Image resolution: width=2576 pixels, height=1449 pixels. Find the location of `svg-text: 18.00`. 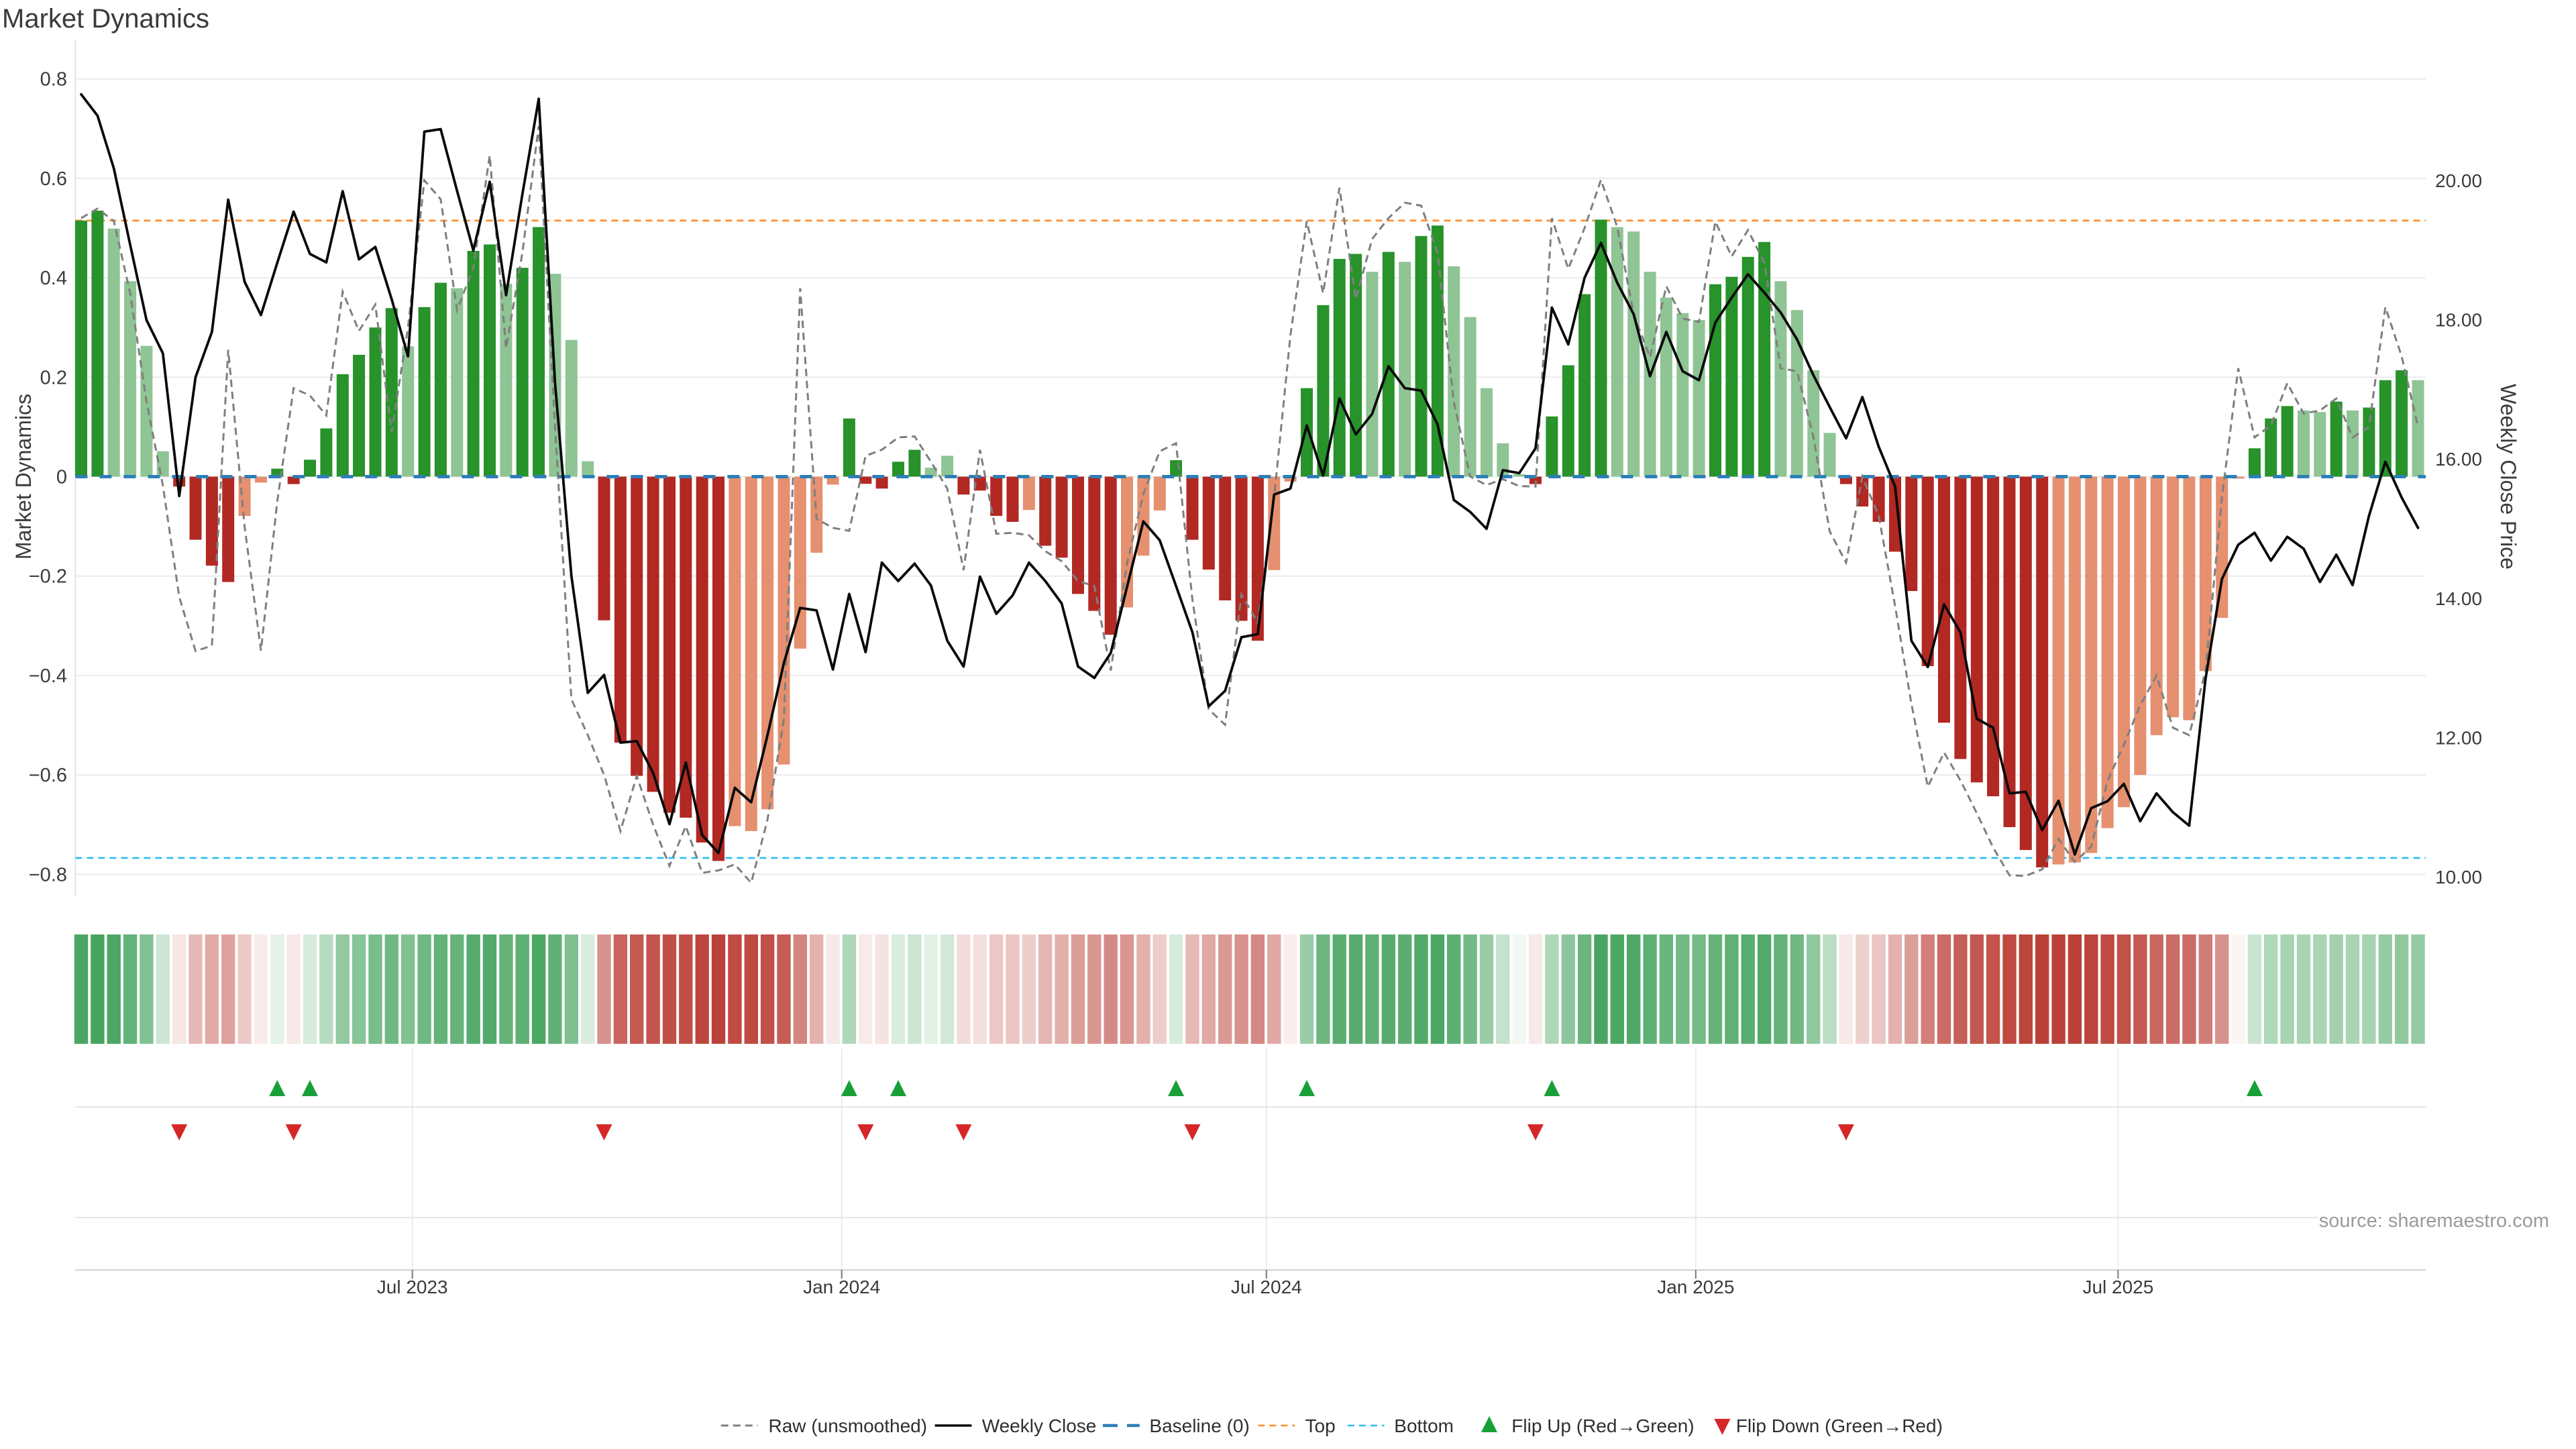

svg-text: 18.00 is located at coordinates (2458, 320).